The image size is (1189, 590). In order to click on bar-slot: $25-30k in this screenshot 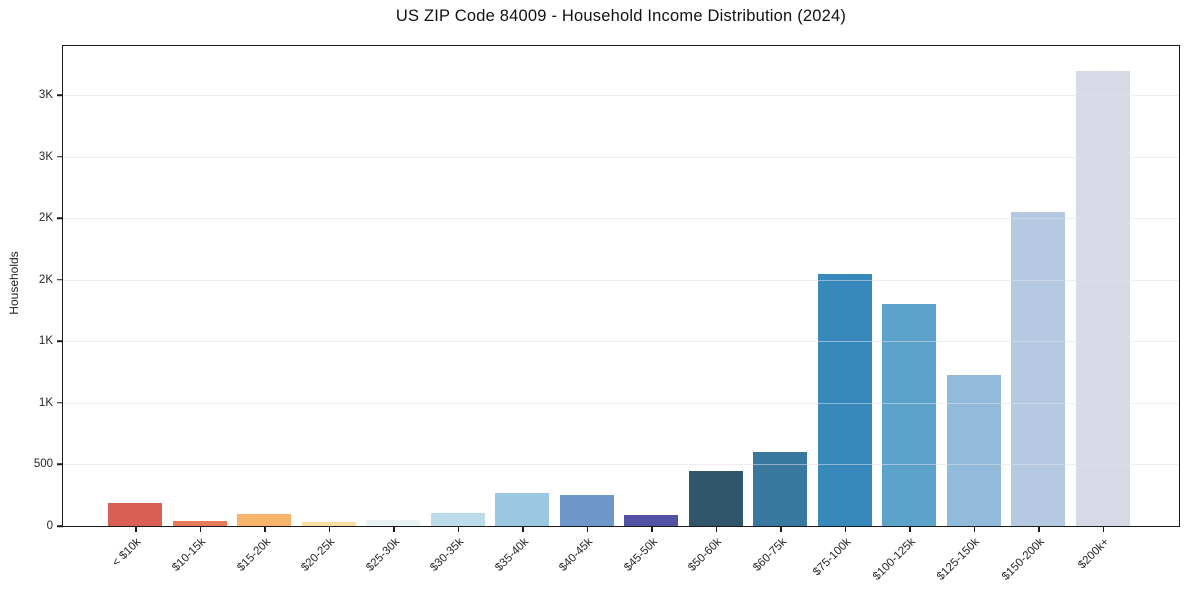, I will do `click(393, 310)`.